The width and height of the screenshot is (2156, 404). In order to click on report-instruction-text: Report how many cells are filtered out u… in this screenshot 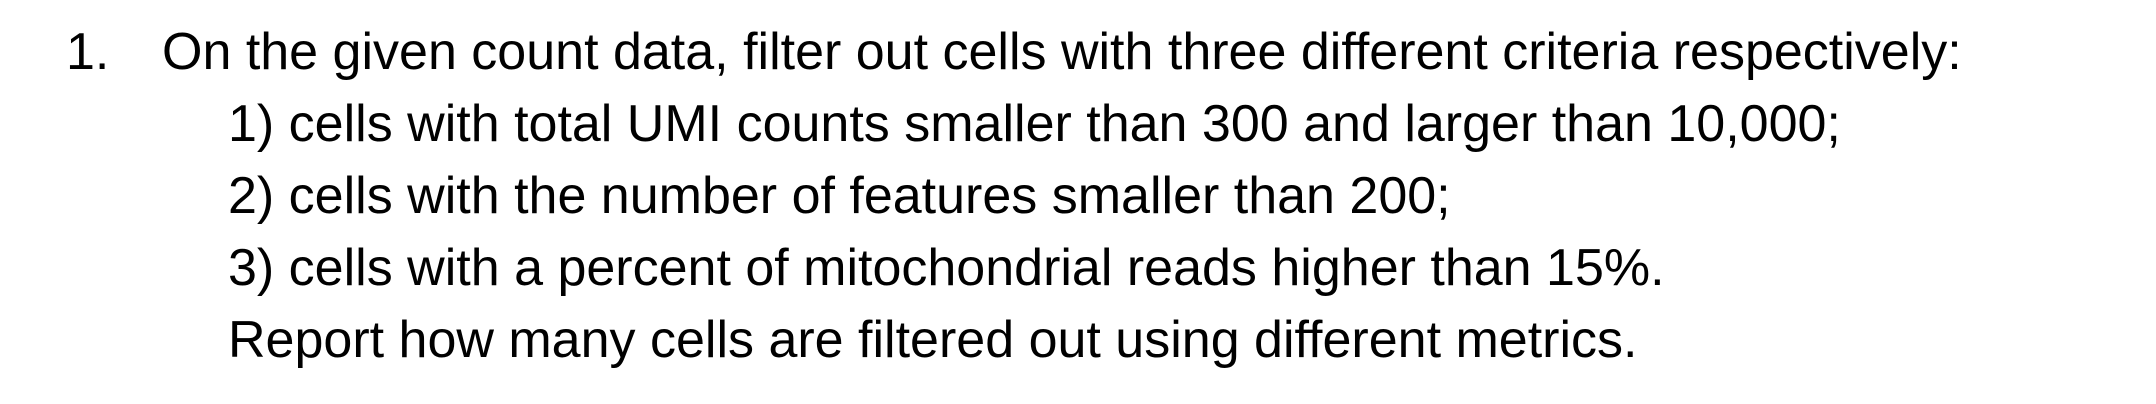, I will do `click(933, 340)`.